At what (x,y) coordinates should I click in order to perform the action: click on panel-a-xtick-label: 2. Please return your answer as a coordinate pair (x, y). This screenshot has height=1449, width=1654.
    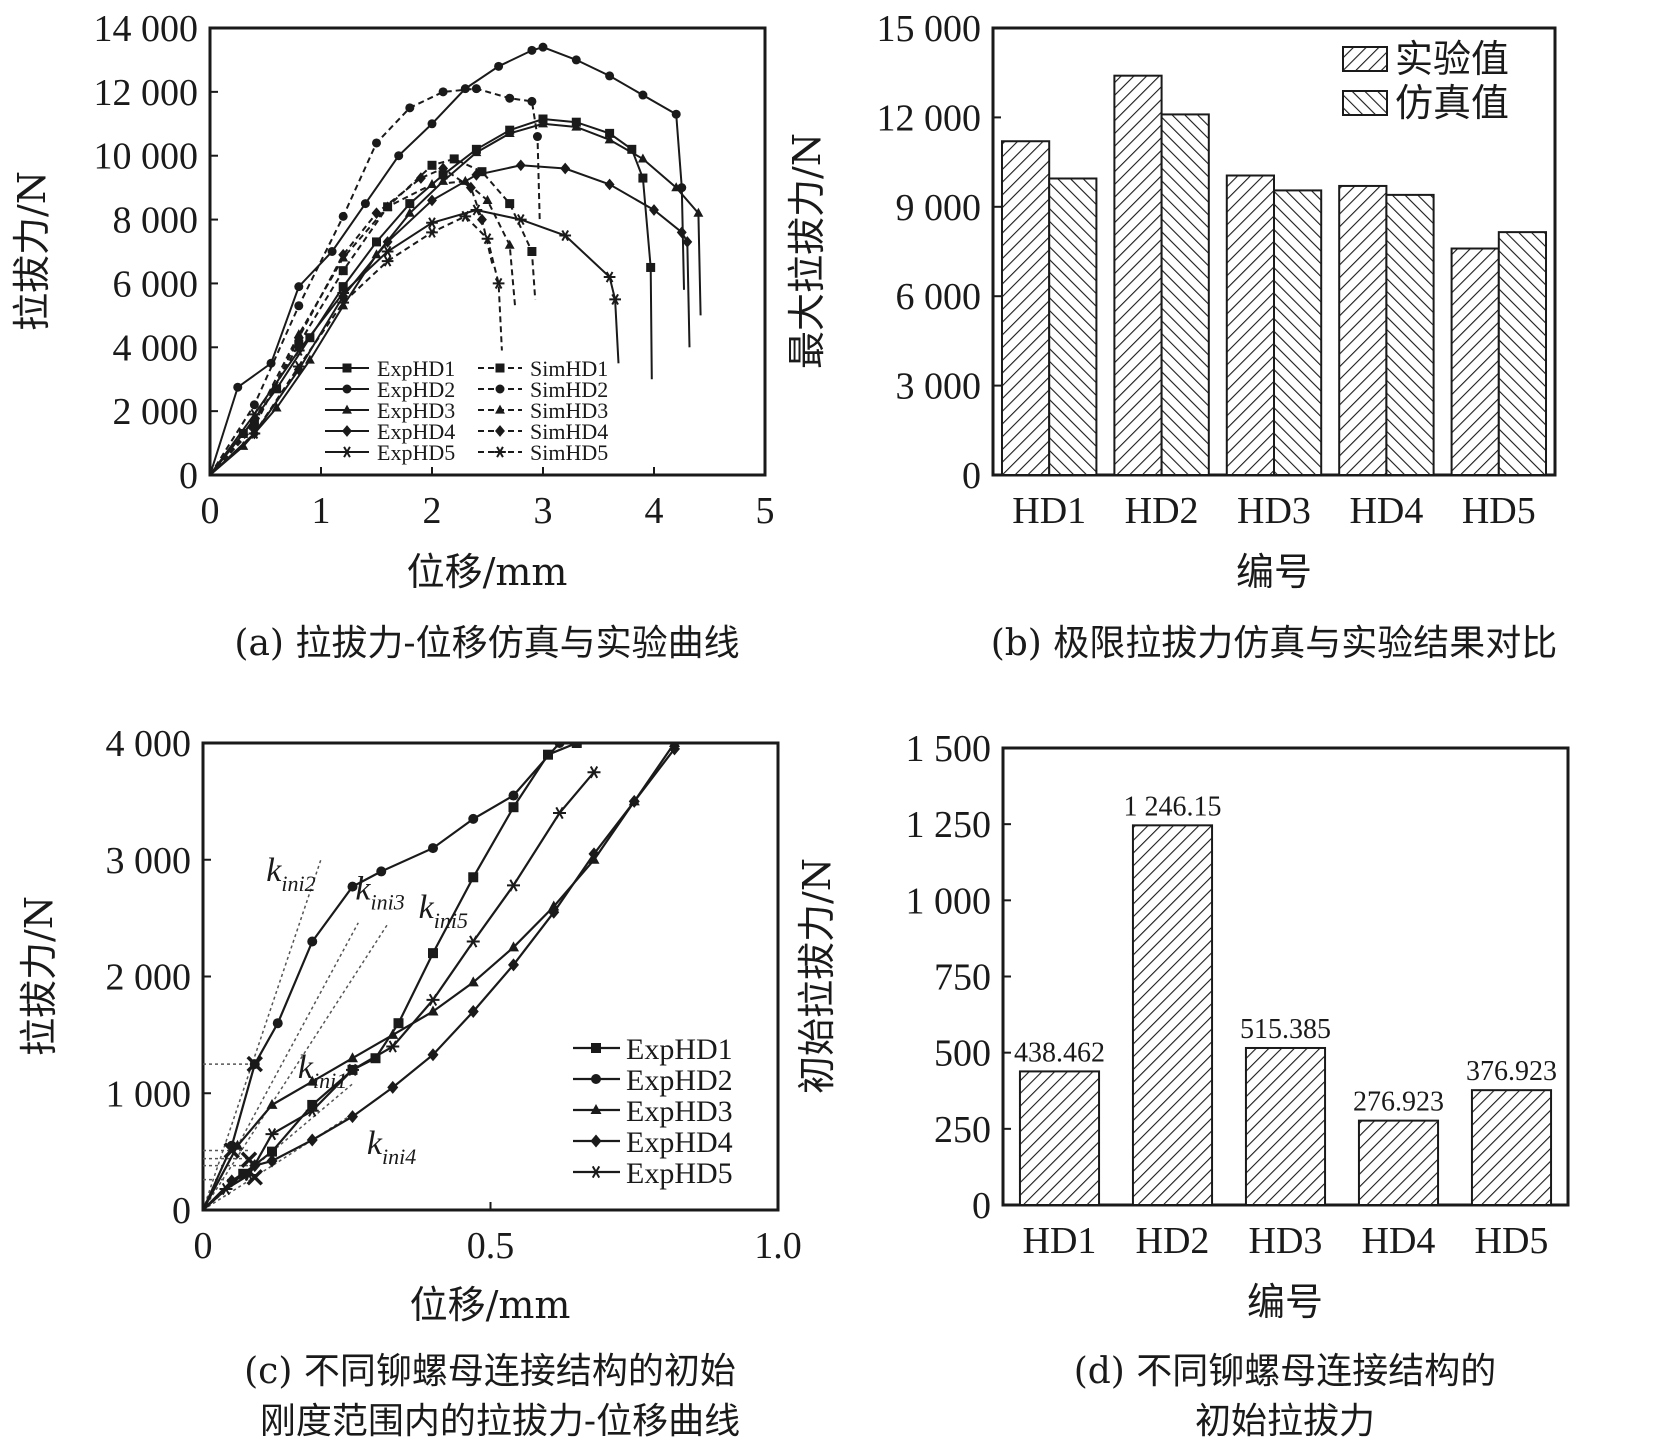
    Looking at the image, I should click on (432, 511).